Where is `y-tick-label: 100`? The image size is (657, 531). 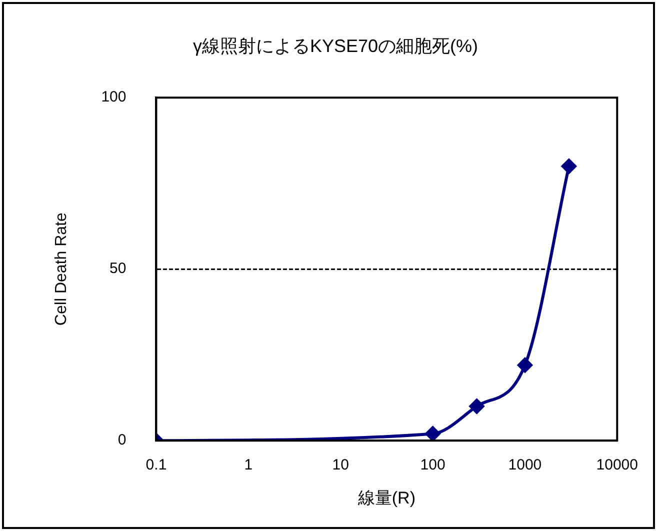 y-tick-label: 100 is located at coordinates (113, 97).